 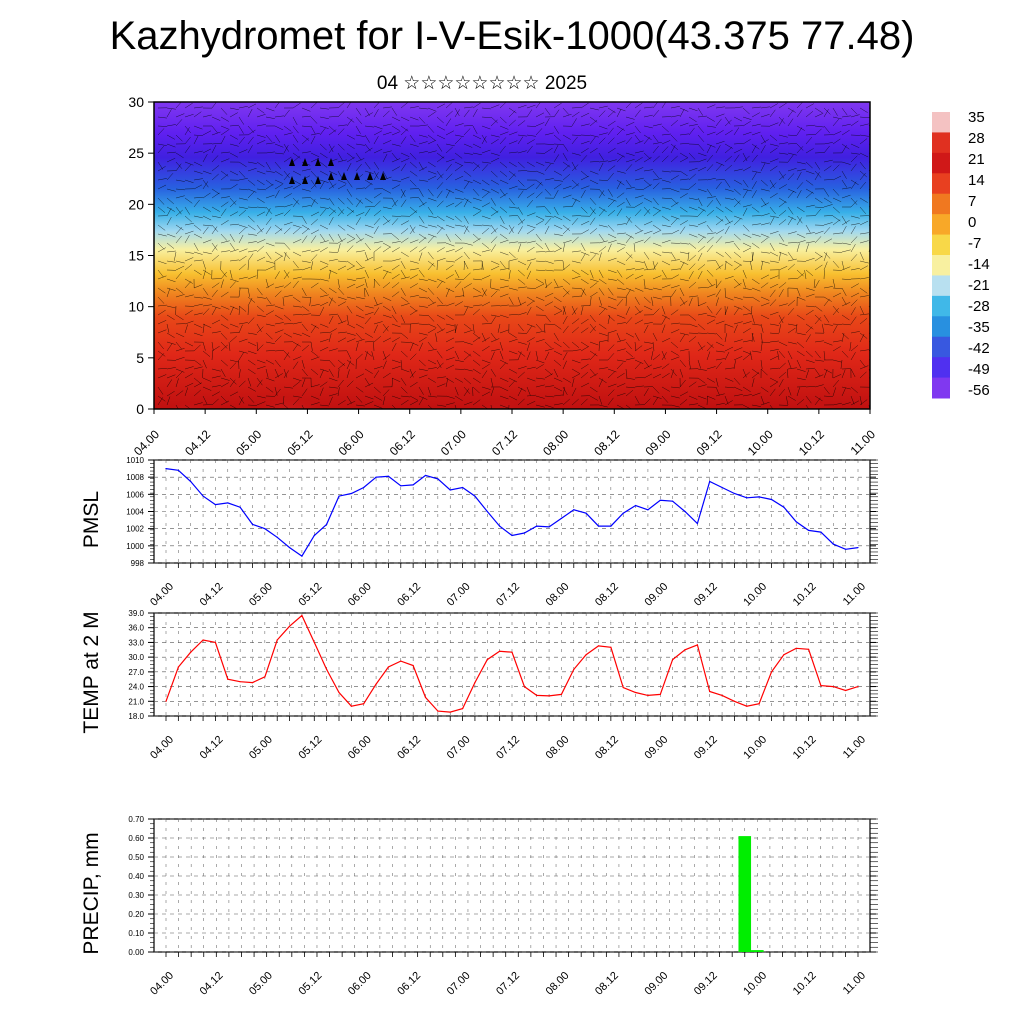 I want to click on colorbar-label: 14, so click(x=976, y=180).